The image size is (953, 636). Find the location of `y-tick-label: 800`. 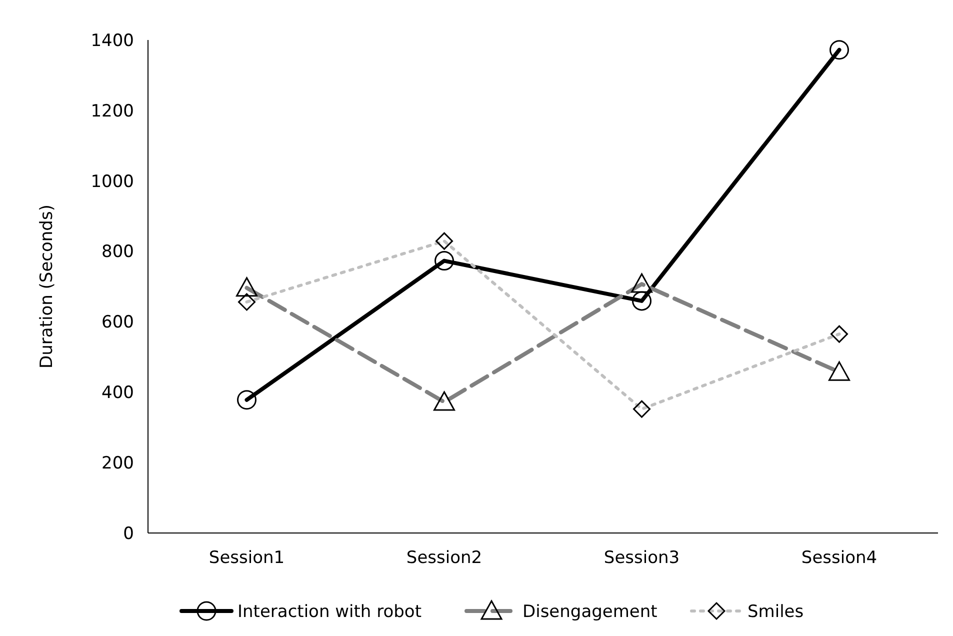

y-tick-label: 800 is located at coordinates (118, 252).